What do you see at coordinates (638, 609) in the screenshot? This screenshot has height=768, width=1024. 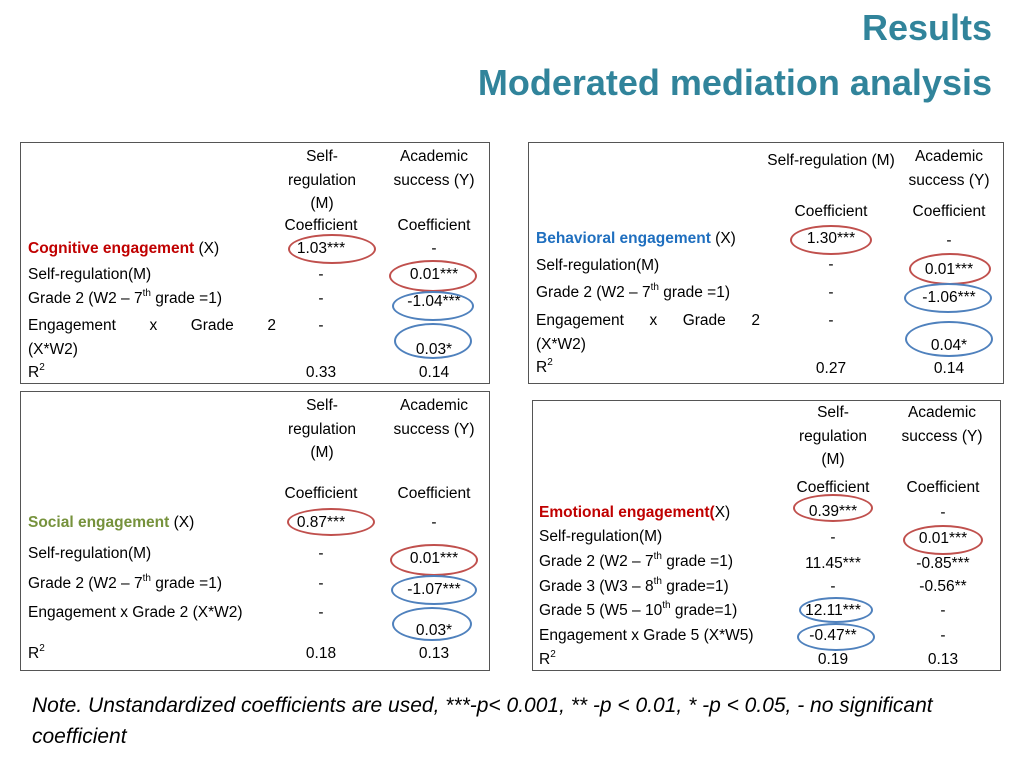 I see `row-label-grade5: Grade 5 (W5 – 10th grade=1)` at bounding box center [638, 609].